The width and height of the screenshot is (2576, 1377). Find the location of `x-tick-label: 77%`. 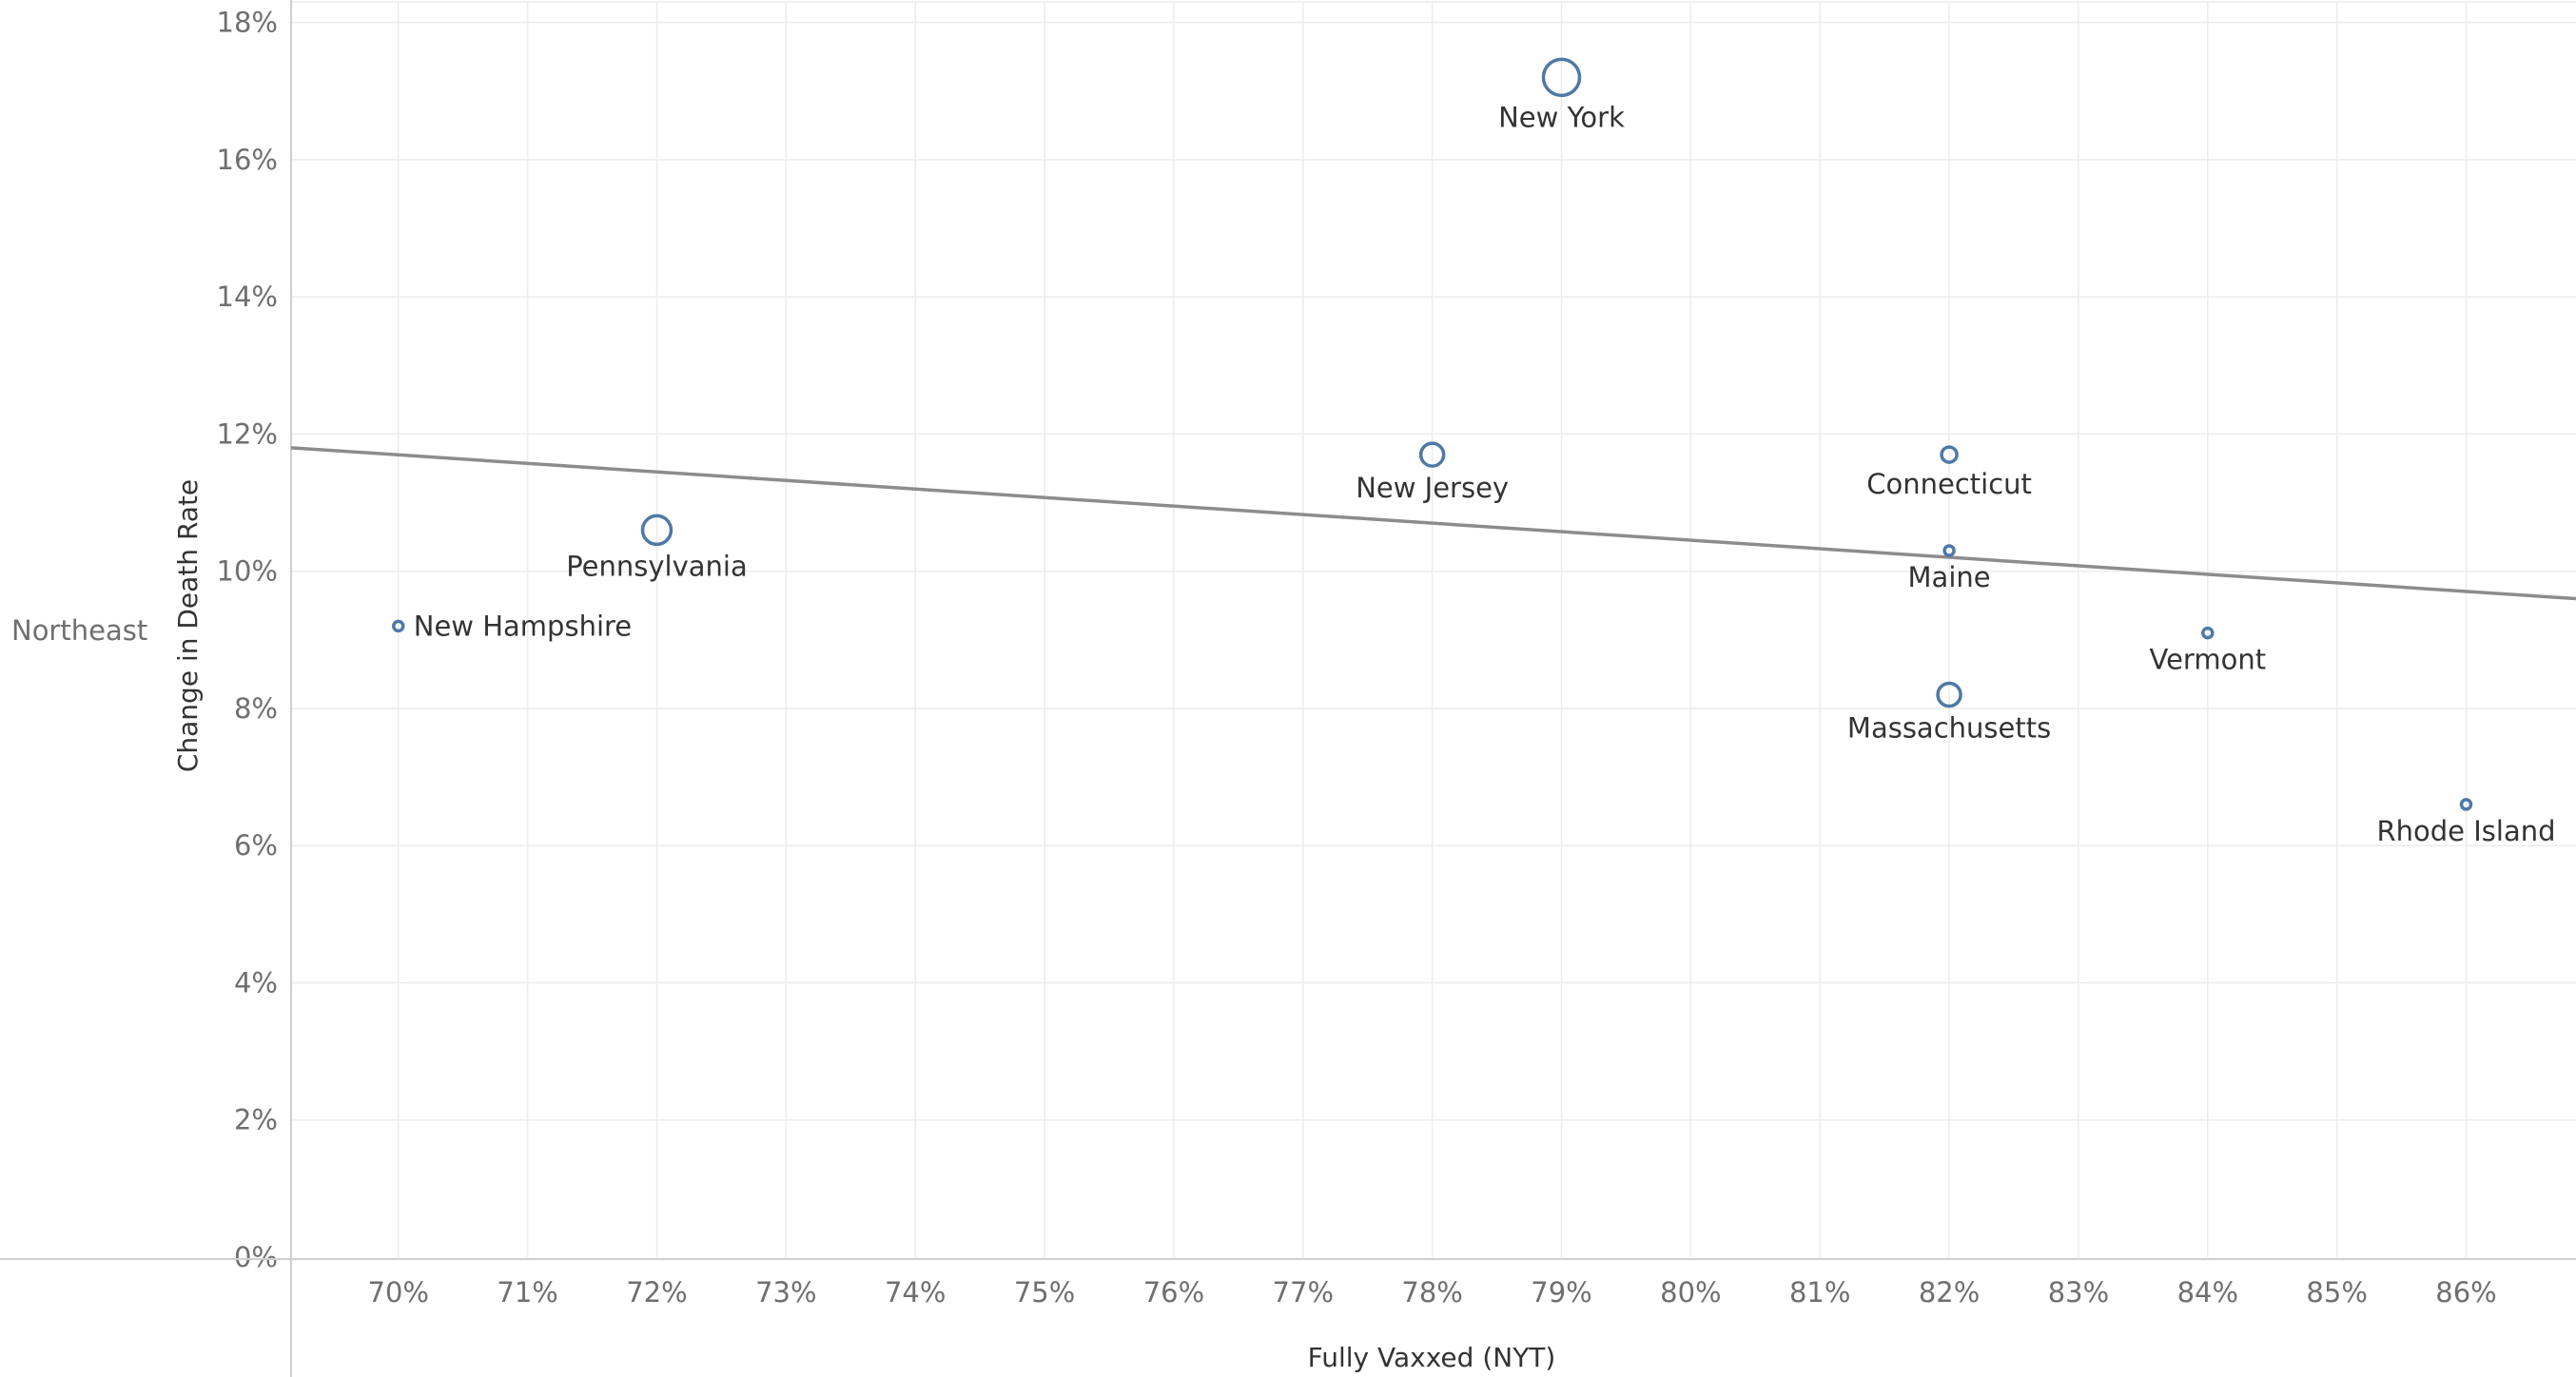

x-tick-label: 77% is located at coordinates (1304, 1292).